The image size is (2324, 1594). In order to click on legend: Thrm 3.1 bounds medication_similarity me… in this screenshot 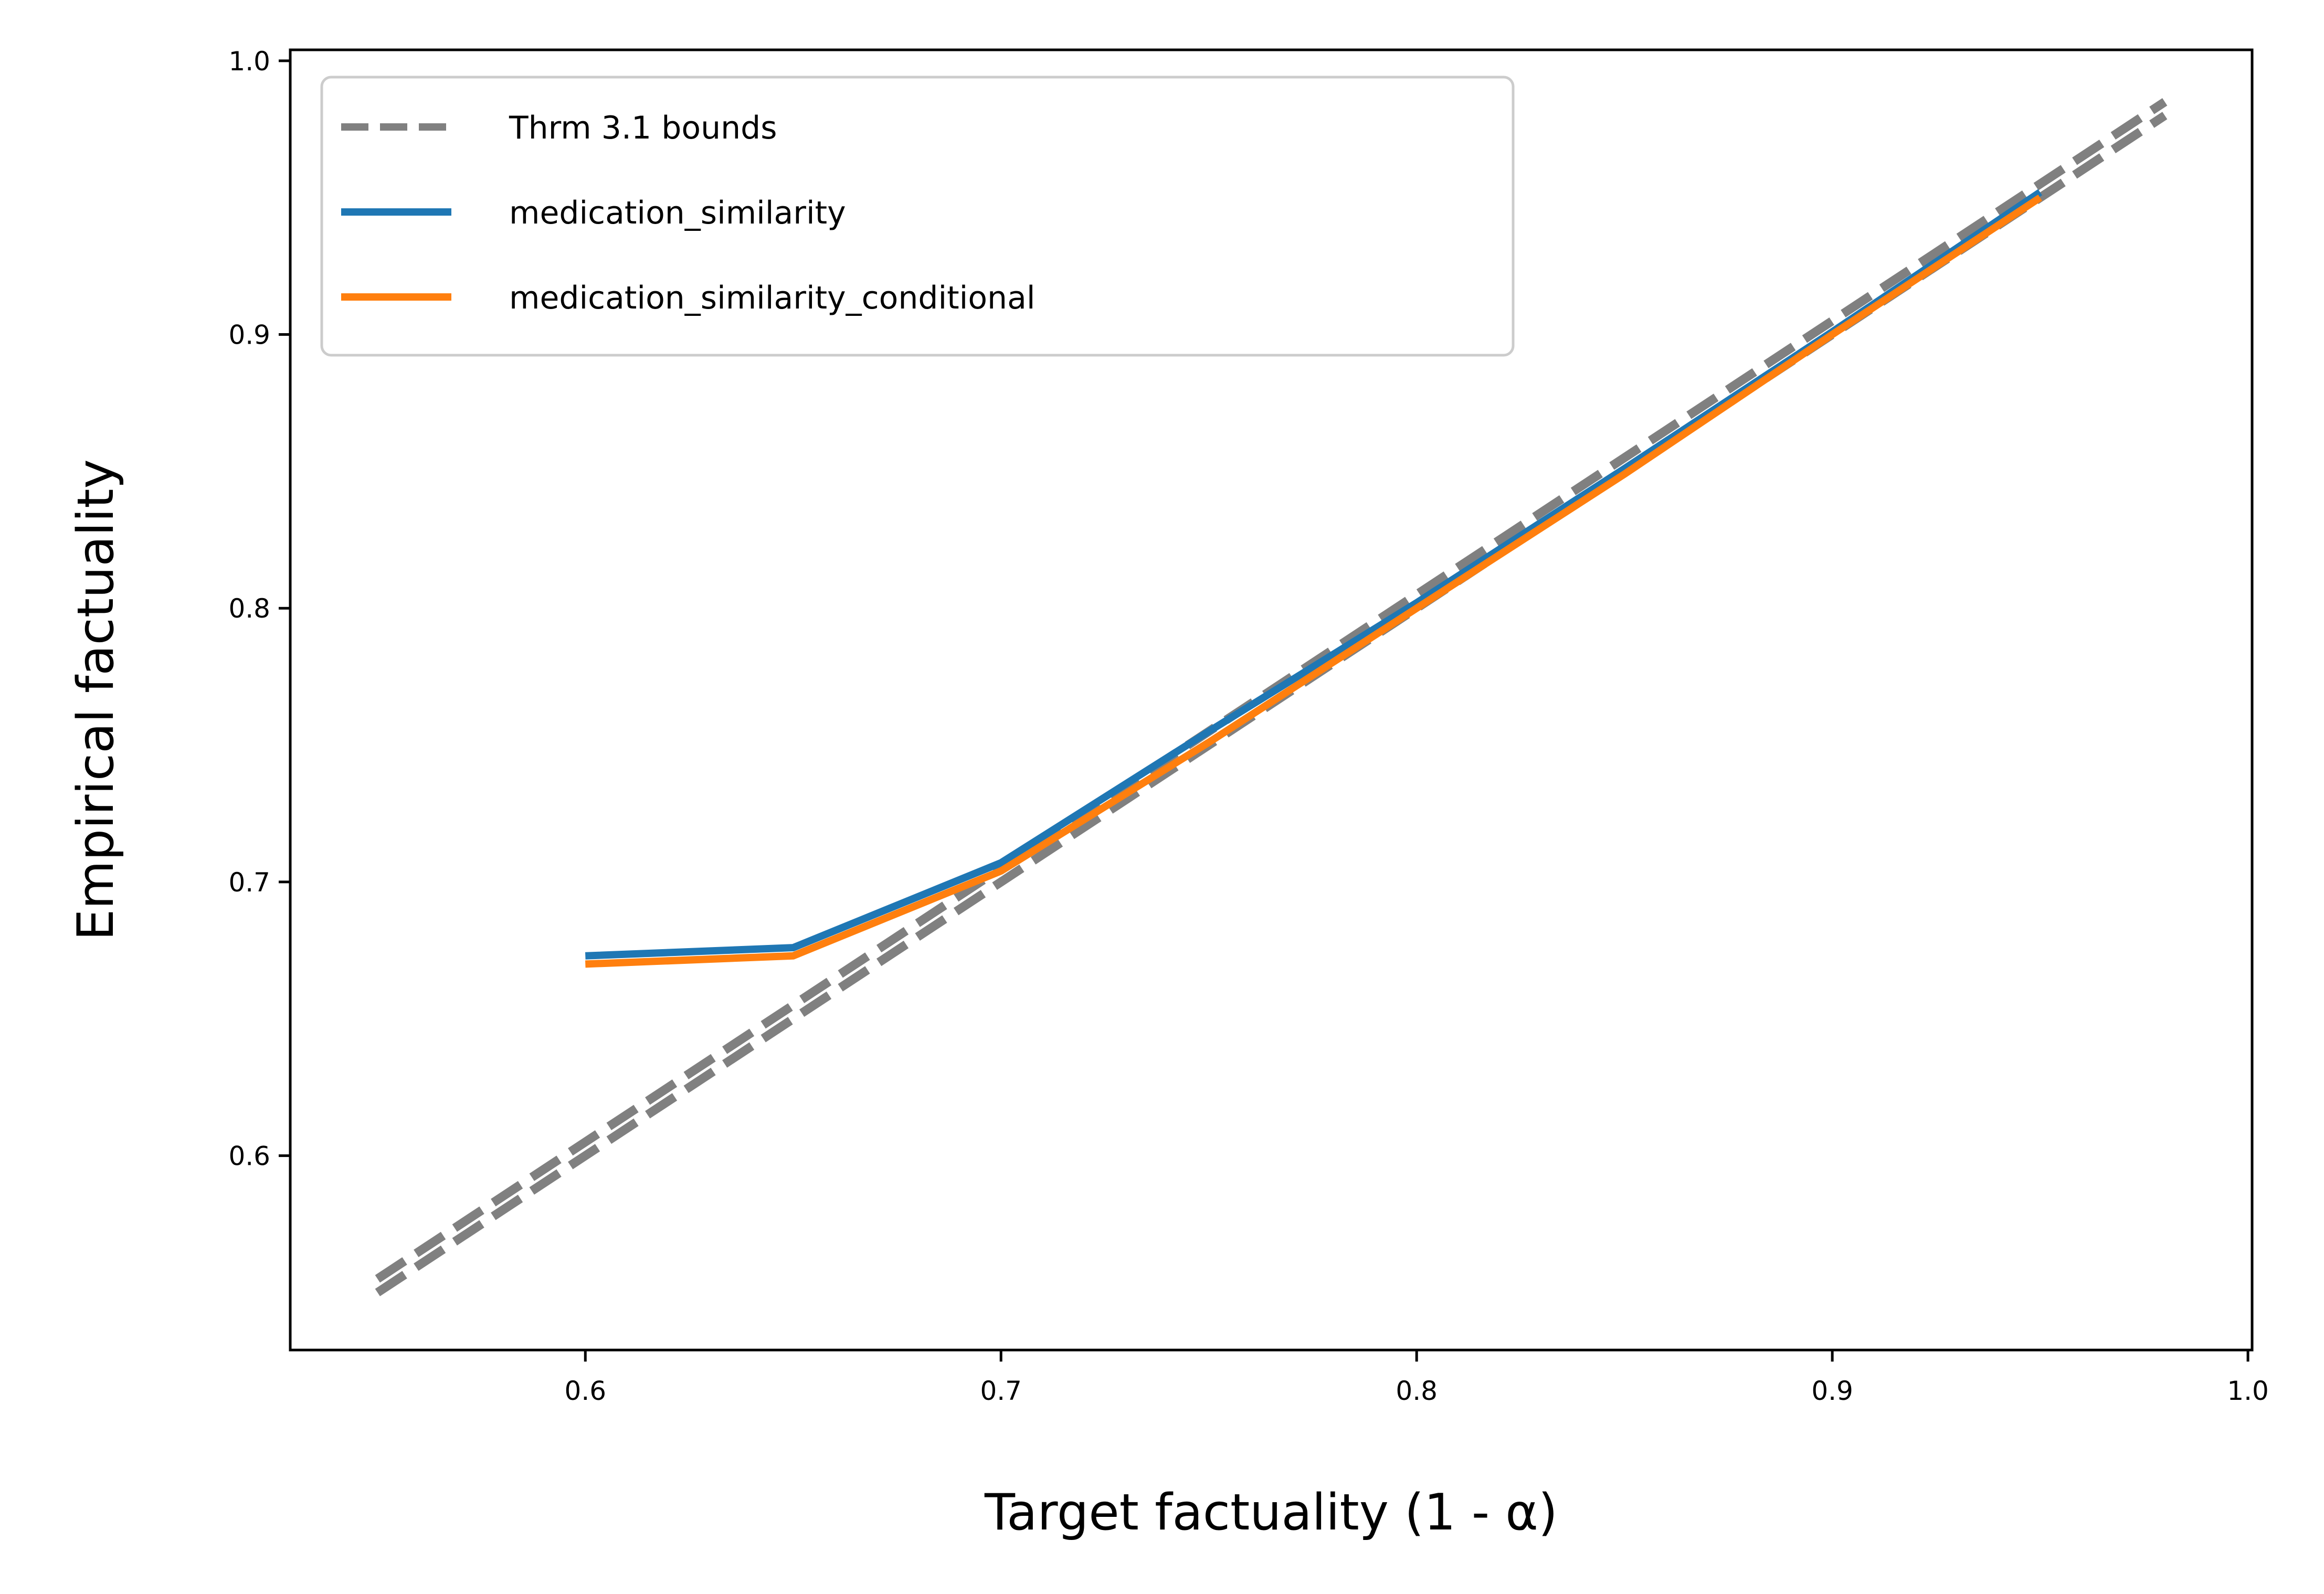, I will do `click(918, 216)`.